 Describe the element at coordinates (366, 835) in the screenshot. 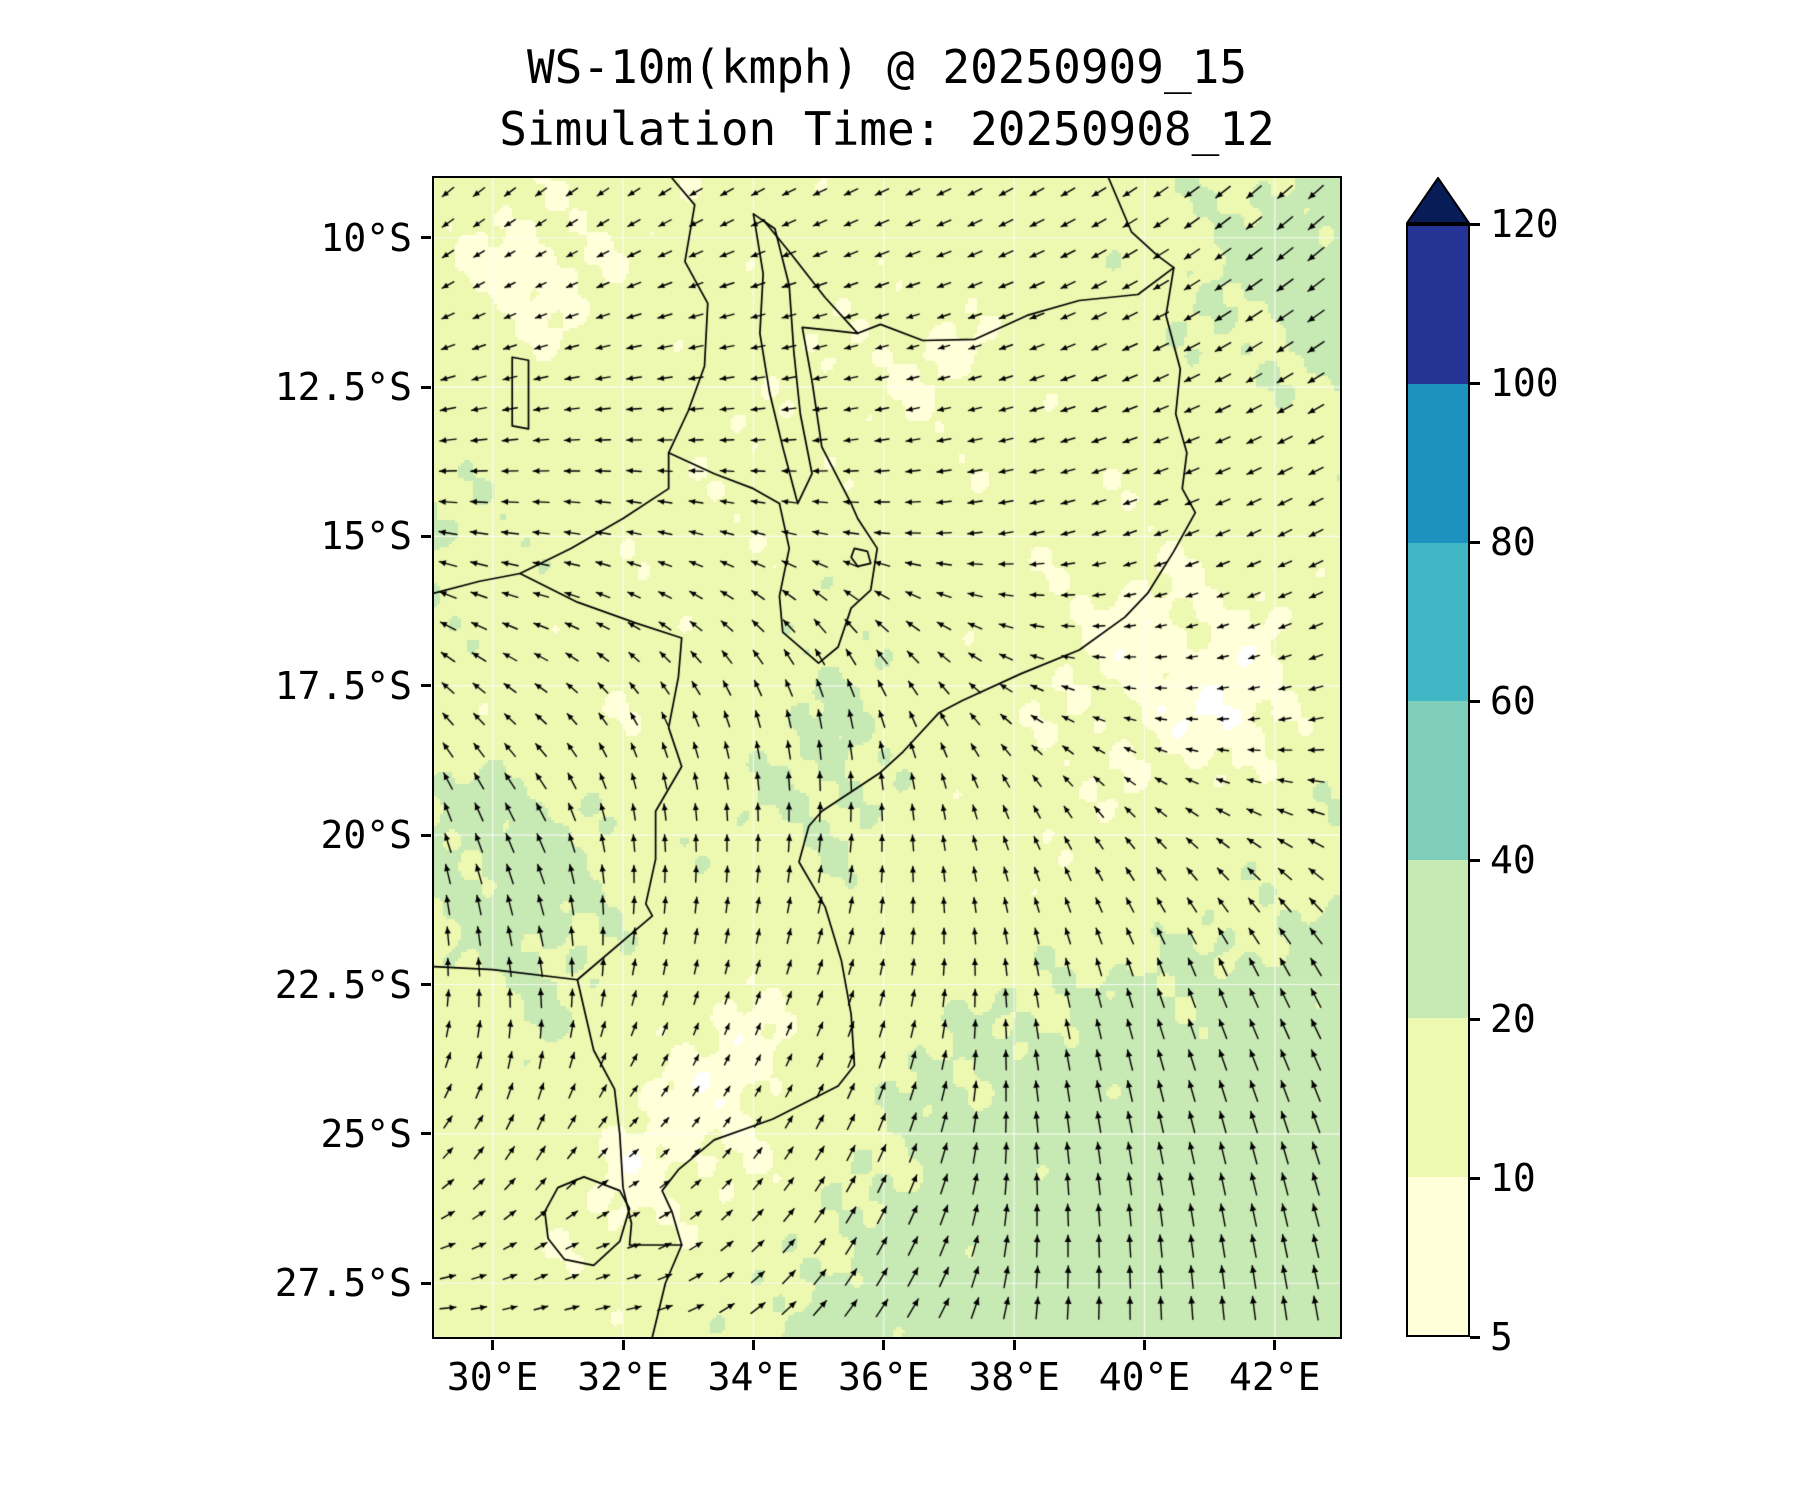

I see `y-tick-label: 20°S` at that location.